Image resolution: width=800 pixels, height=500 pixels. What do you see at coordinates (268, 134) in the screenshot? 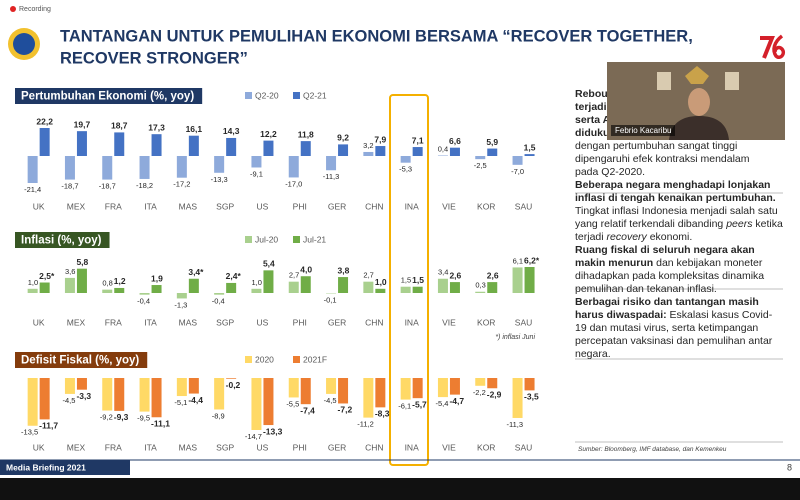
I see `value-label: 12,2` at bounding box center [268, 134].